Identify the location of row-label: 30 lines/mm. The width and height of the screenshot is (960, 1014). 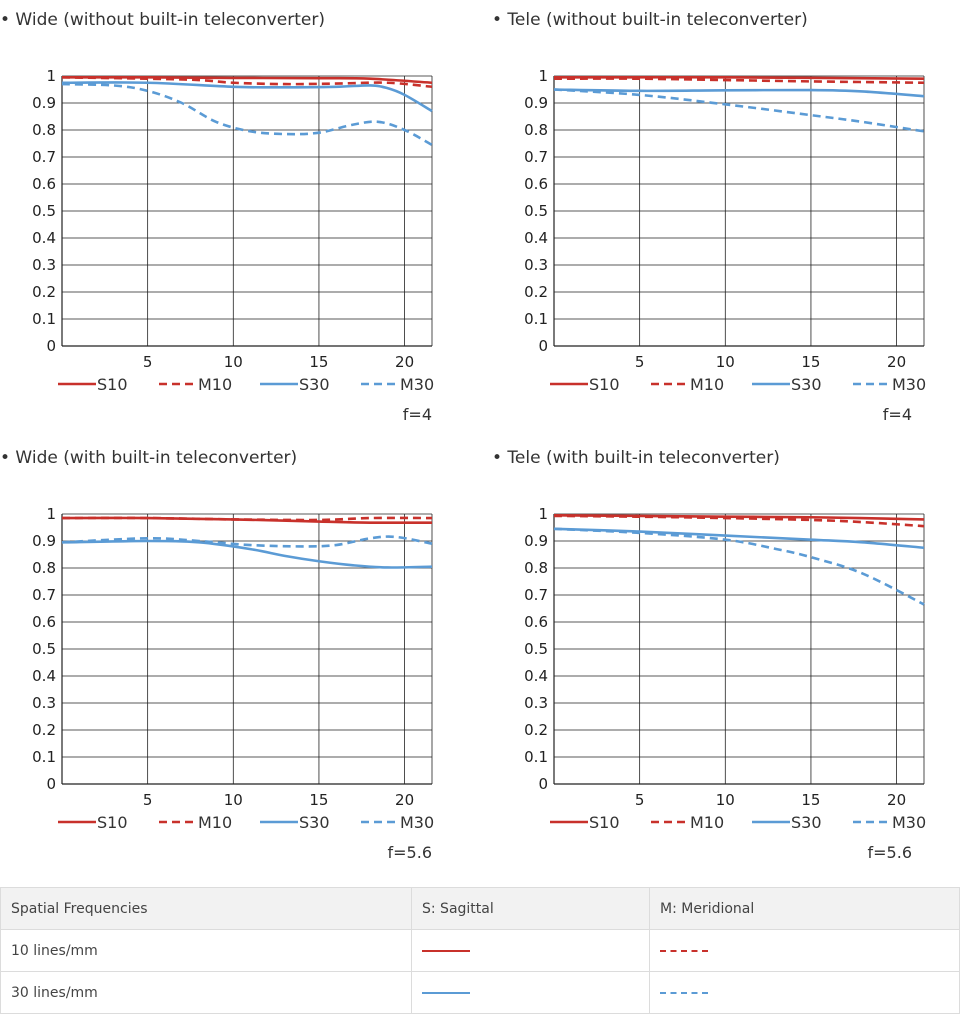
(206, 992).